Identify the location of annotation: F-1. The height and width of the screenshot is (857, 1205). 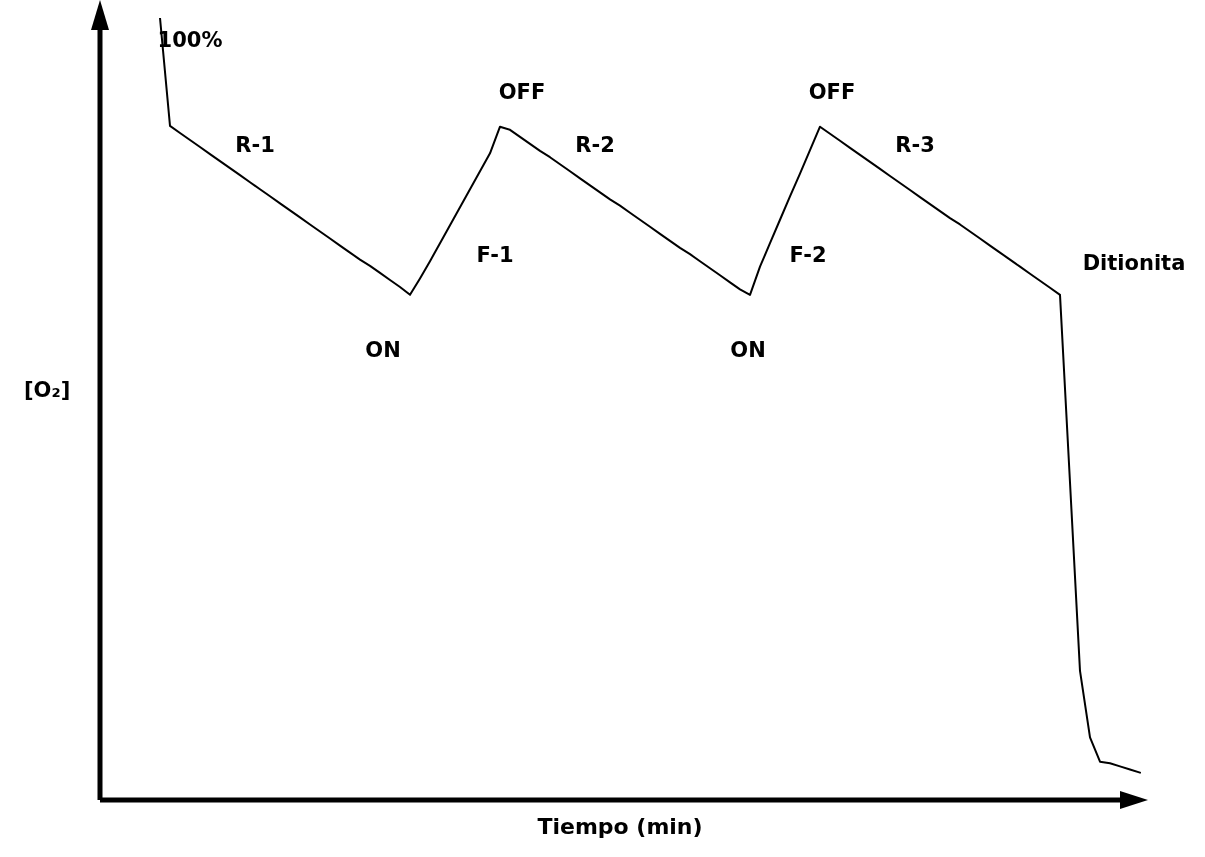
(495, 255).